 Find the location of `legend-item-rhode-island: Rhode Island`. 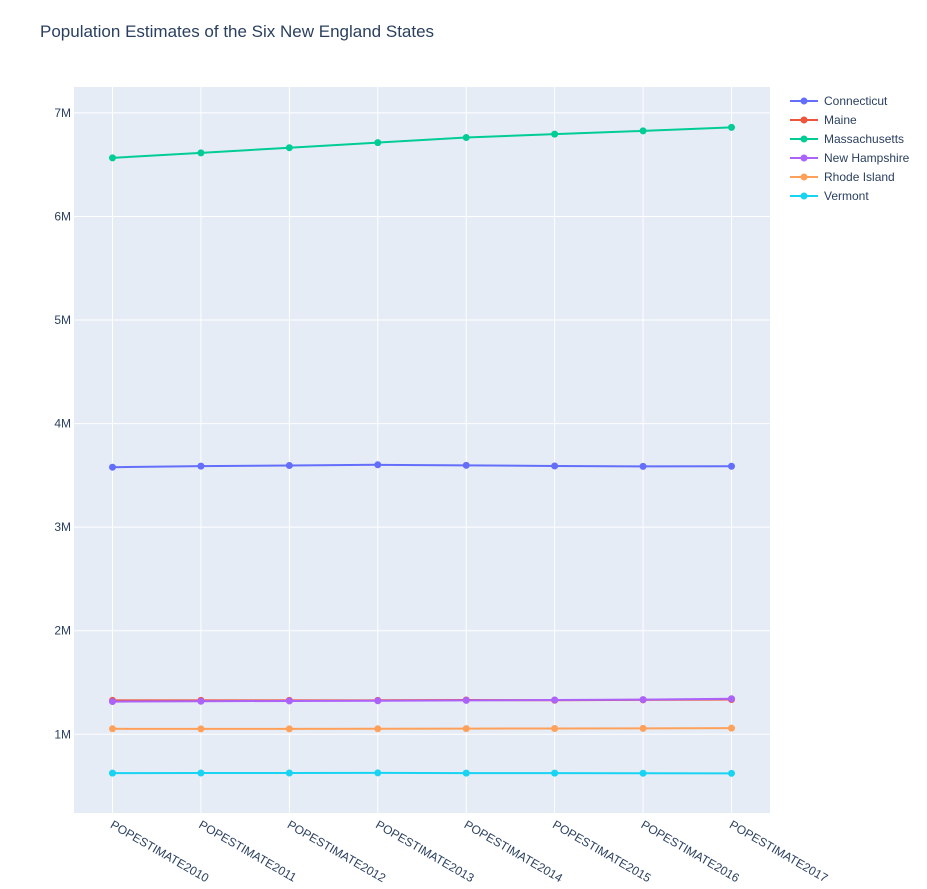

legend-item-rhode-island: Rhode Island is located at coordinates (842, 177).